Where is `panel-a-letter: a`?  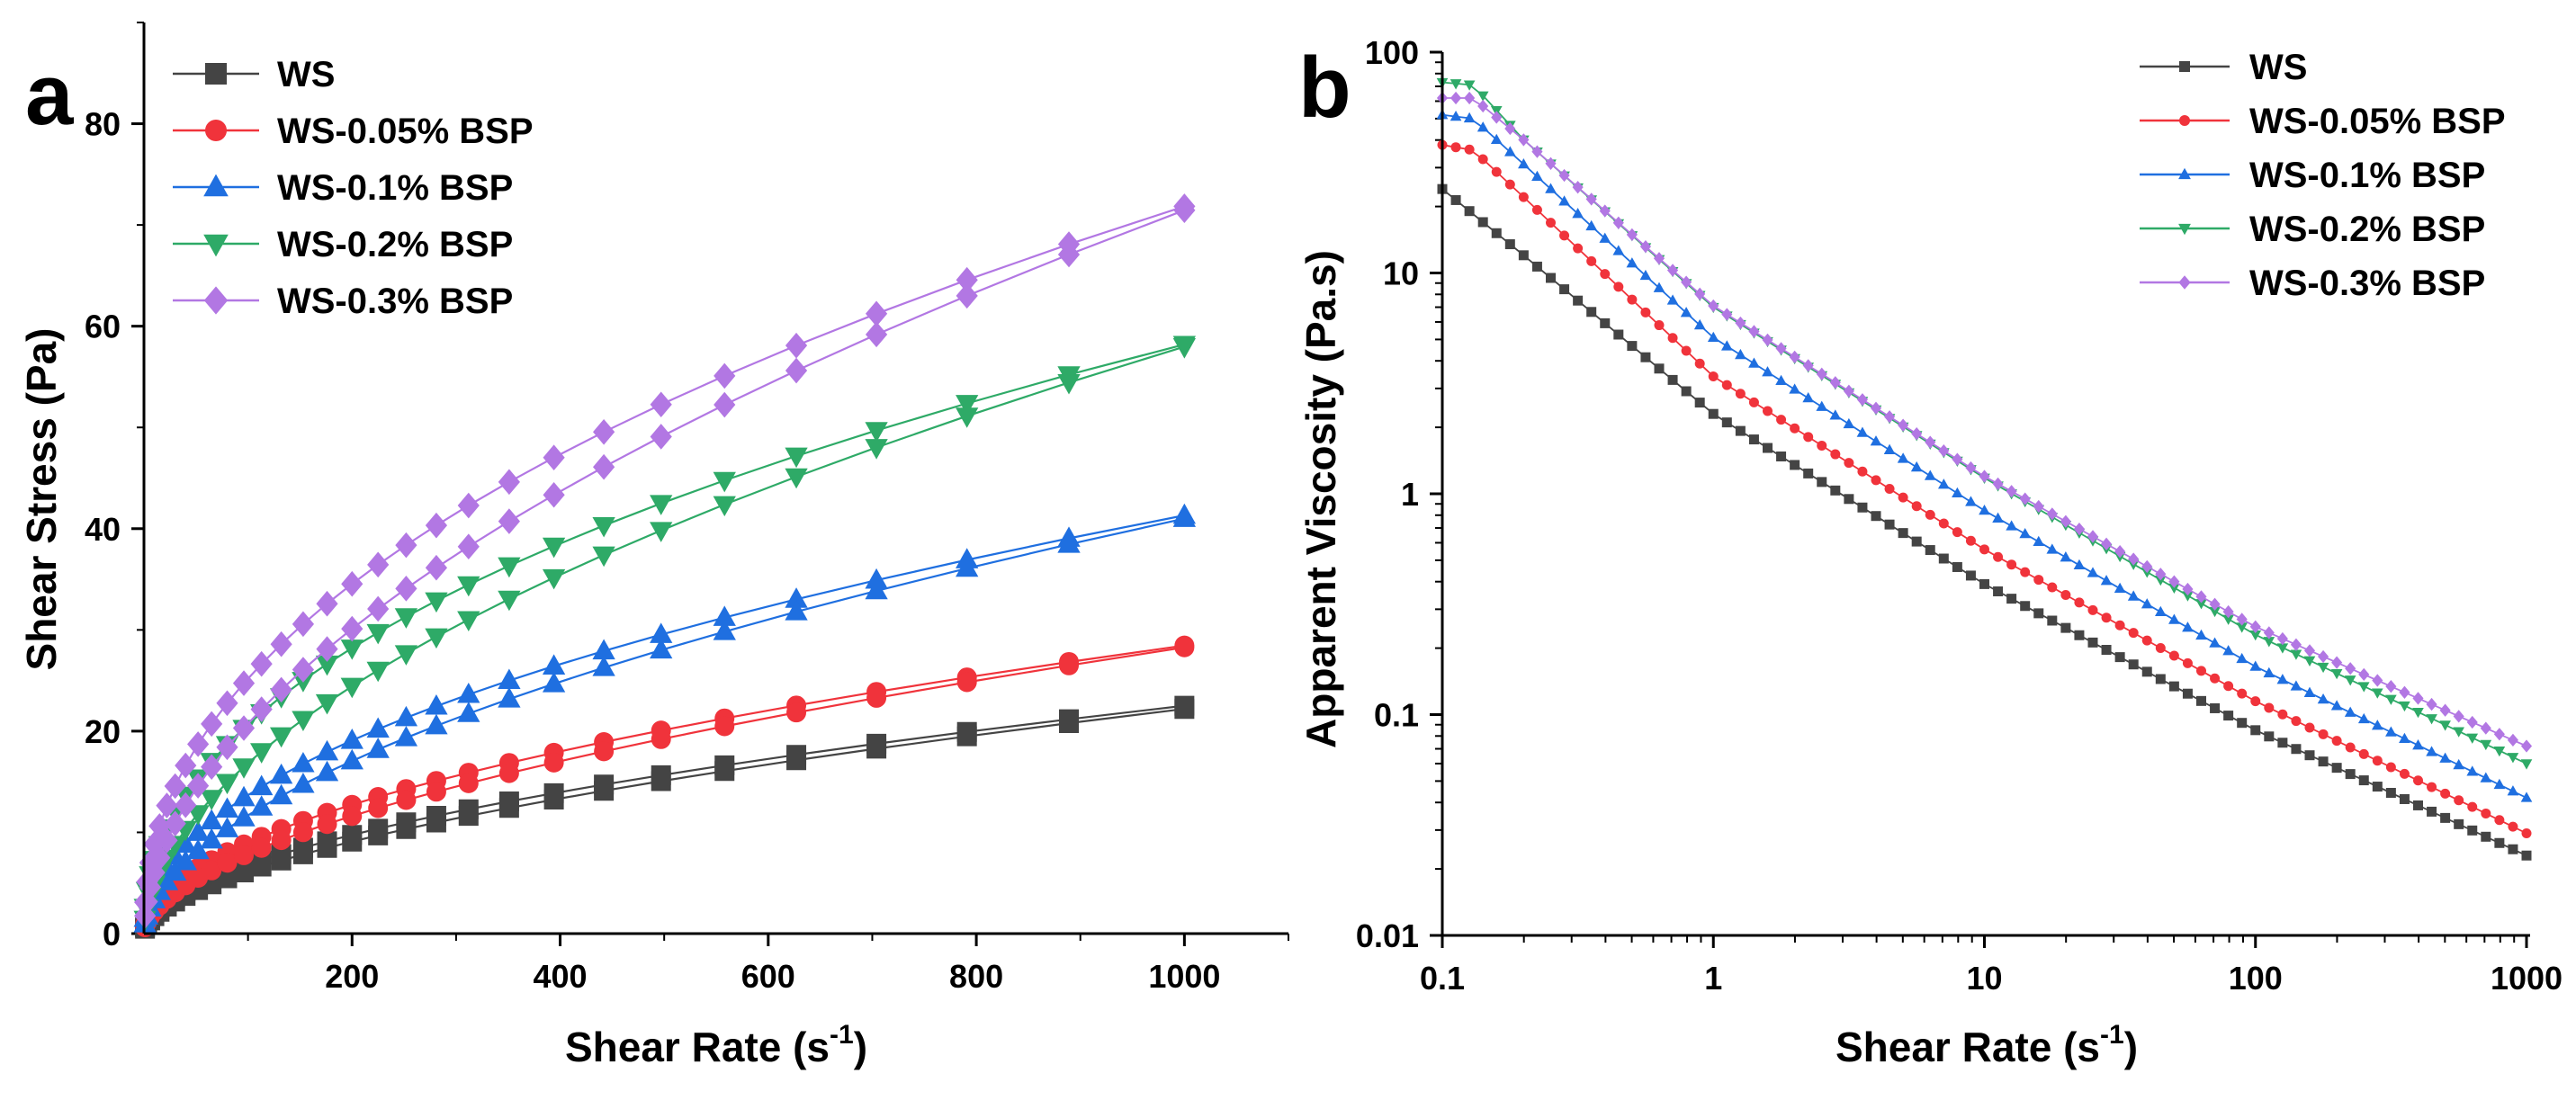
panel-a-letter: a is located at coordinates (50, 95).